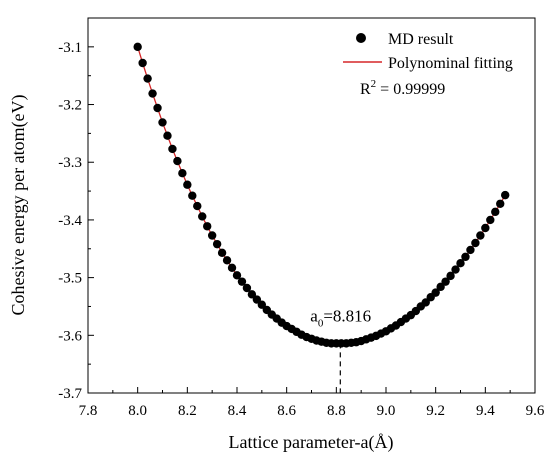 The width and height of the screenshot is (550, 463). Describe the element at coordinates (310, 442) in the screenshot. I see `x-axis-label: Lattice parameter-a(Å)` at that location.